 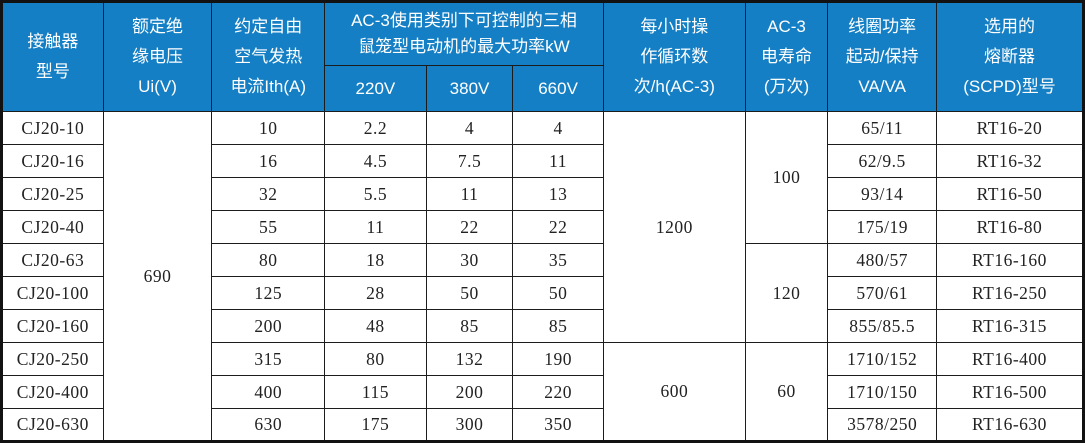 I want to click on cell-220v: 5.5, so click(x=375, y=194).